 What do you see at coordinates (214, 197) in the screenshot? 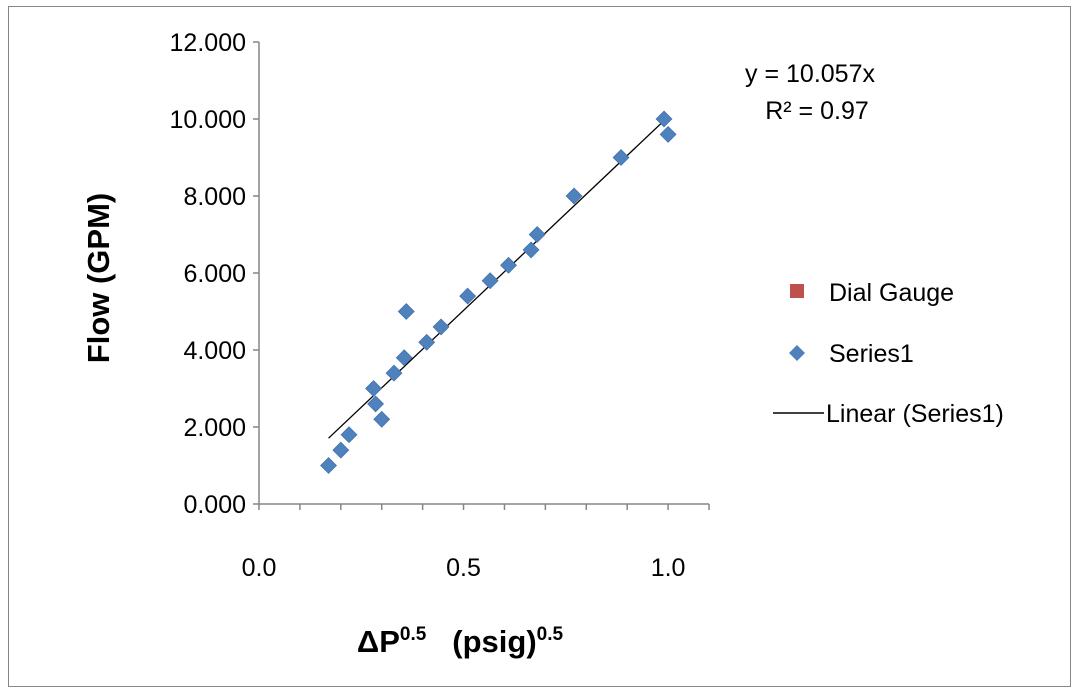
I see `y-tick-label: 8.000` at bounding box center [214, 197].